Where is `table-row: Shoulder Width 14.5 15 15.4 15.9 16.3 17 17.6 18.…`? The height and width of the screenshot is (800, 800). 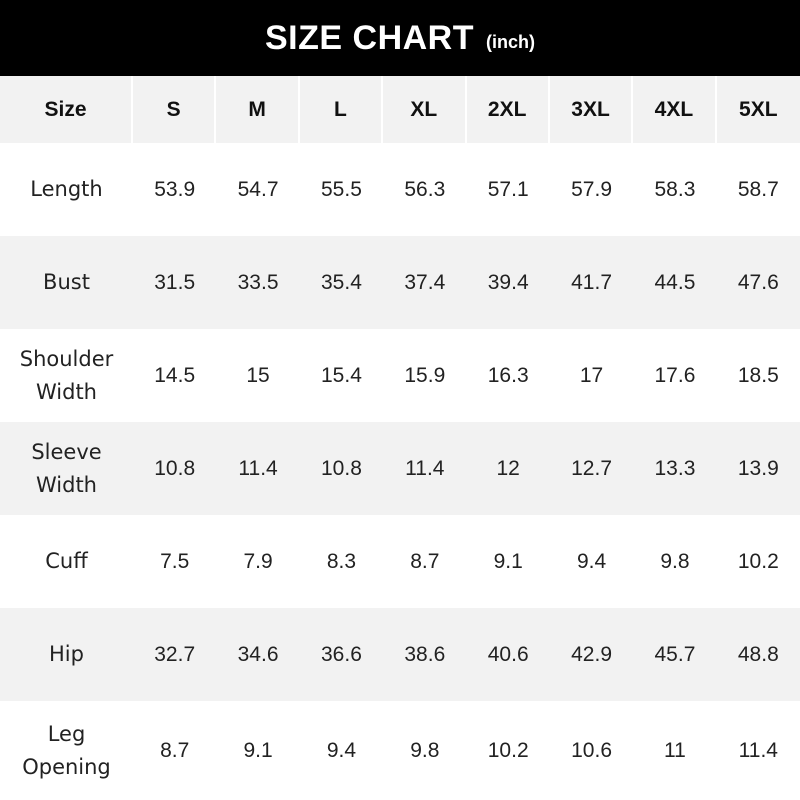
table-row: Shoulder Width 14.5 15 15.4 15.9 16.3 17 17.6 18.… is located at coordinates (400, 375).